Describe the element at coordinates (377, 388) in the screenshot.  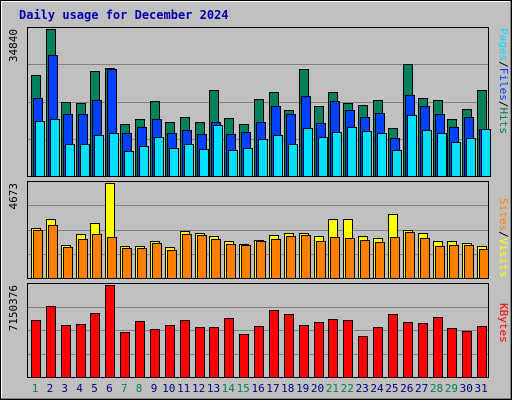
I see `day-label-24: 24` at that location.